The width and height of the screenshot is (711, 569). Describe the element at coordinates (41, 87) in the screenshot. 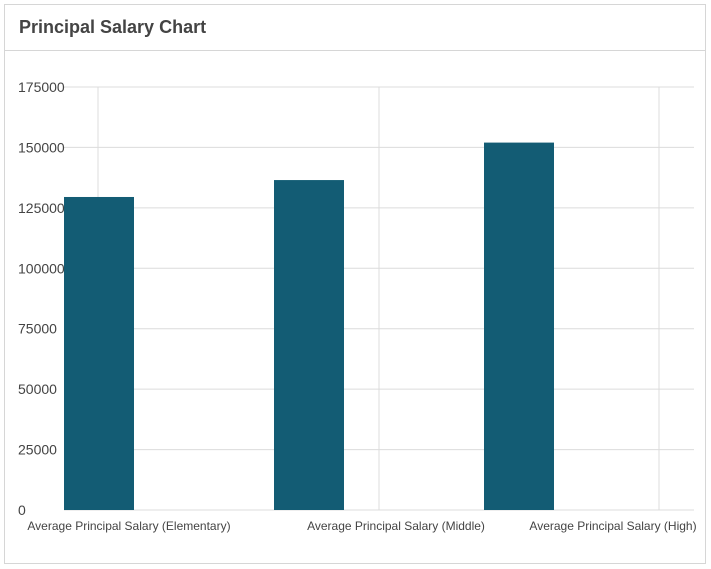

I see `y-tick-label: 175000` at that location.